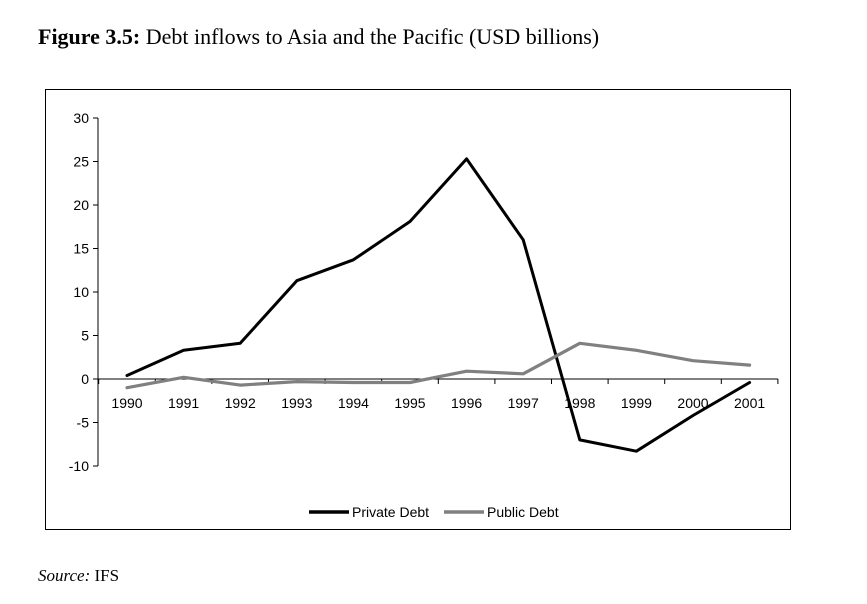 This screenshot has width=867, height=604. Describe the element at coordinates (85, 336) in the screenshot. I see `y-tick-label: 5` at that location.